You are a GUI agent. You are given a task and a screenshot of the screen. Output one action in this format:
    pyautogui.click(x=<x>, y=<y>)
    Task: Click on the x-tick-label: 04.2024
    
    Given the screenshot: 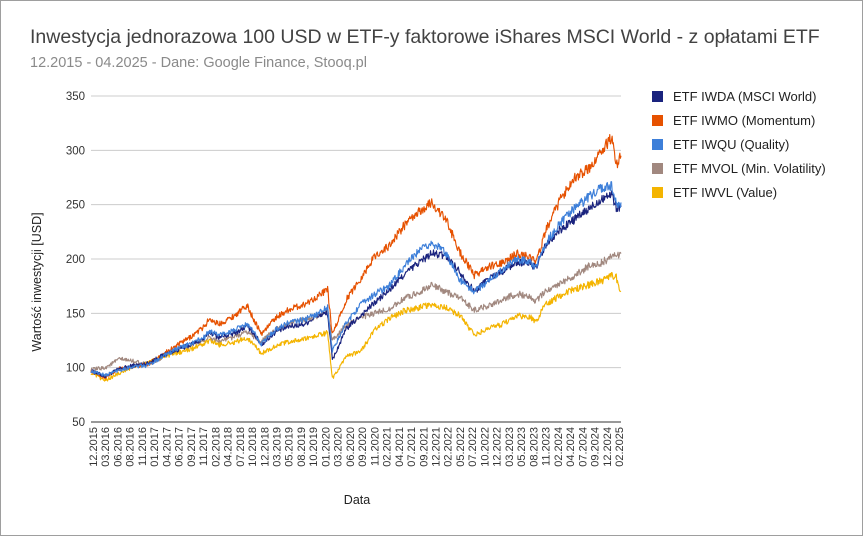 What is the action you would take?
    pyautogui.click(x=571, y=447)
    